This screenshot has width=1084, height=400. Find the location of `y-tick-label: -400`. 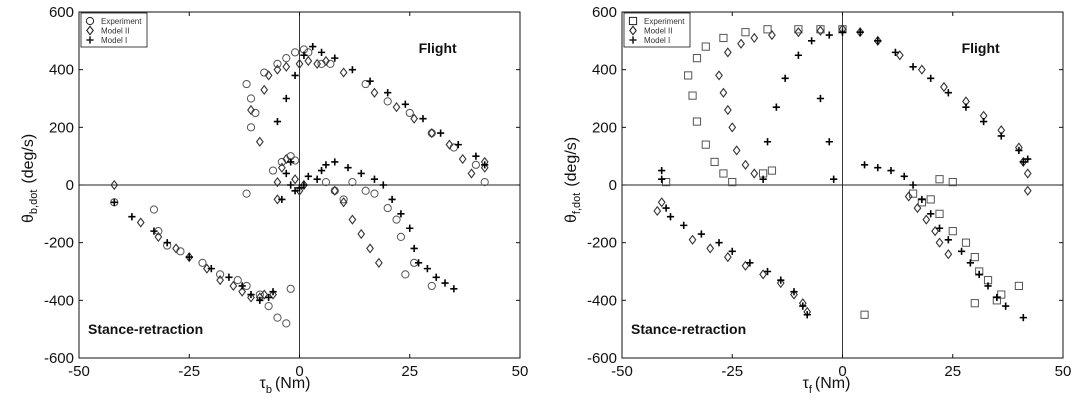

y-tick-label: -400 is located at coordinates (59, 300).